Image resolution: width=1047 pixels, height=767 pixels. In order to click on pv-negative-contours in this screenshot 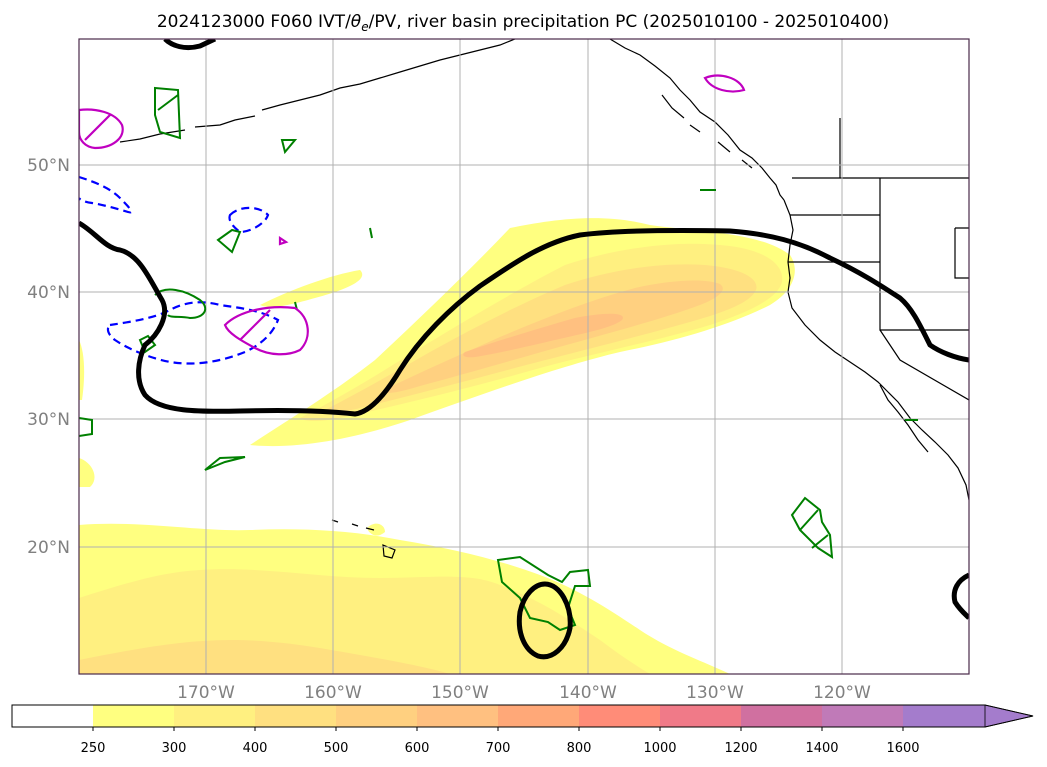, I will do `click(179, 270)`.